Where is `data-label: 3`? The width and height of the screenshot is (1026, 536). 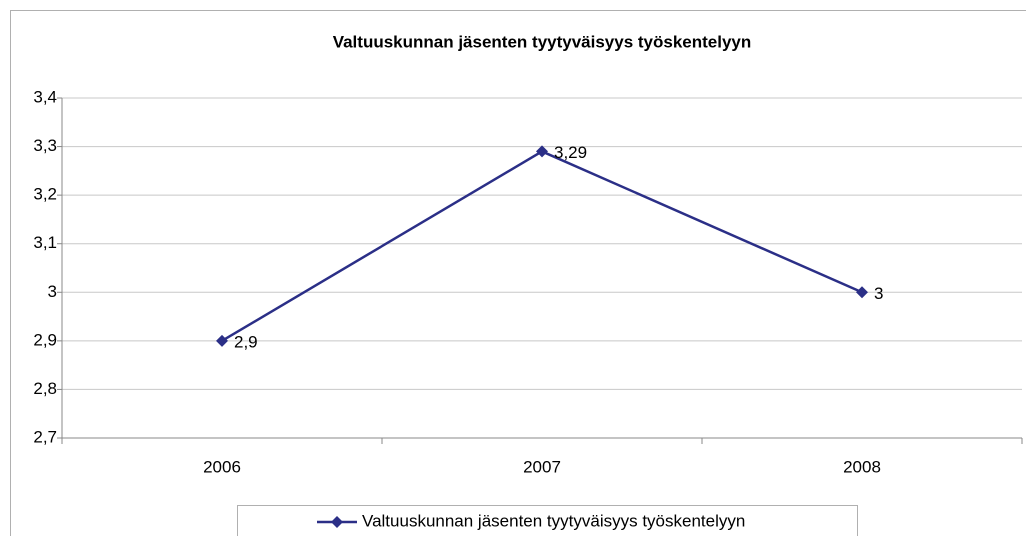 data-label: 3 is located at coordinates (878, 293).